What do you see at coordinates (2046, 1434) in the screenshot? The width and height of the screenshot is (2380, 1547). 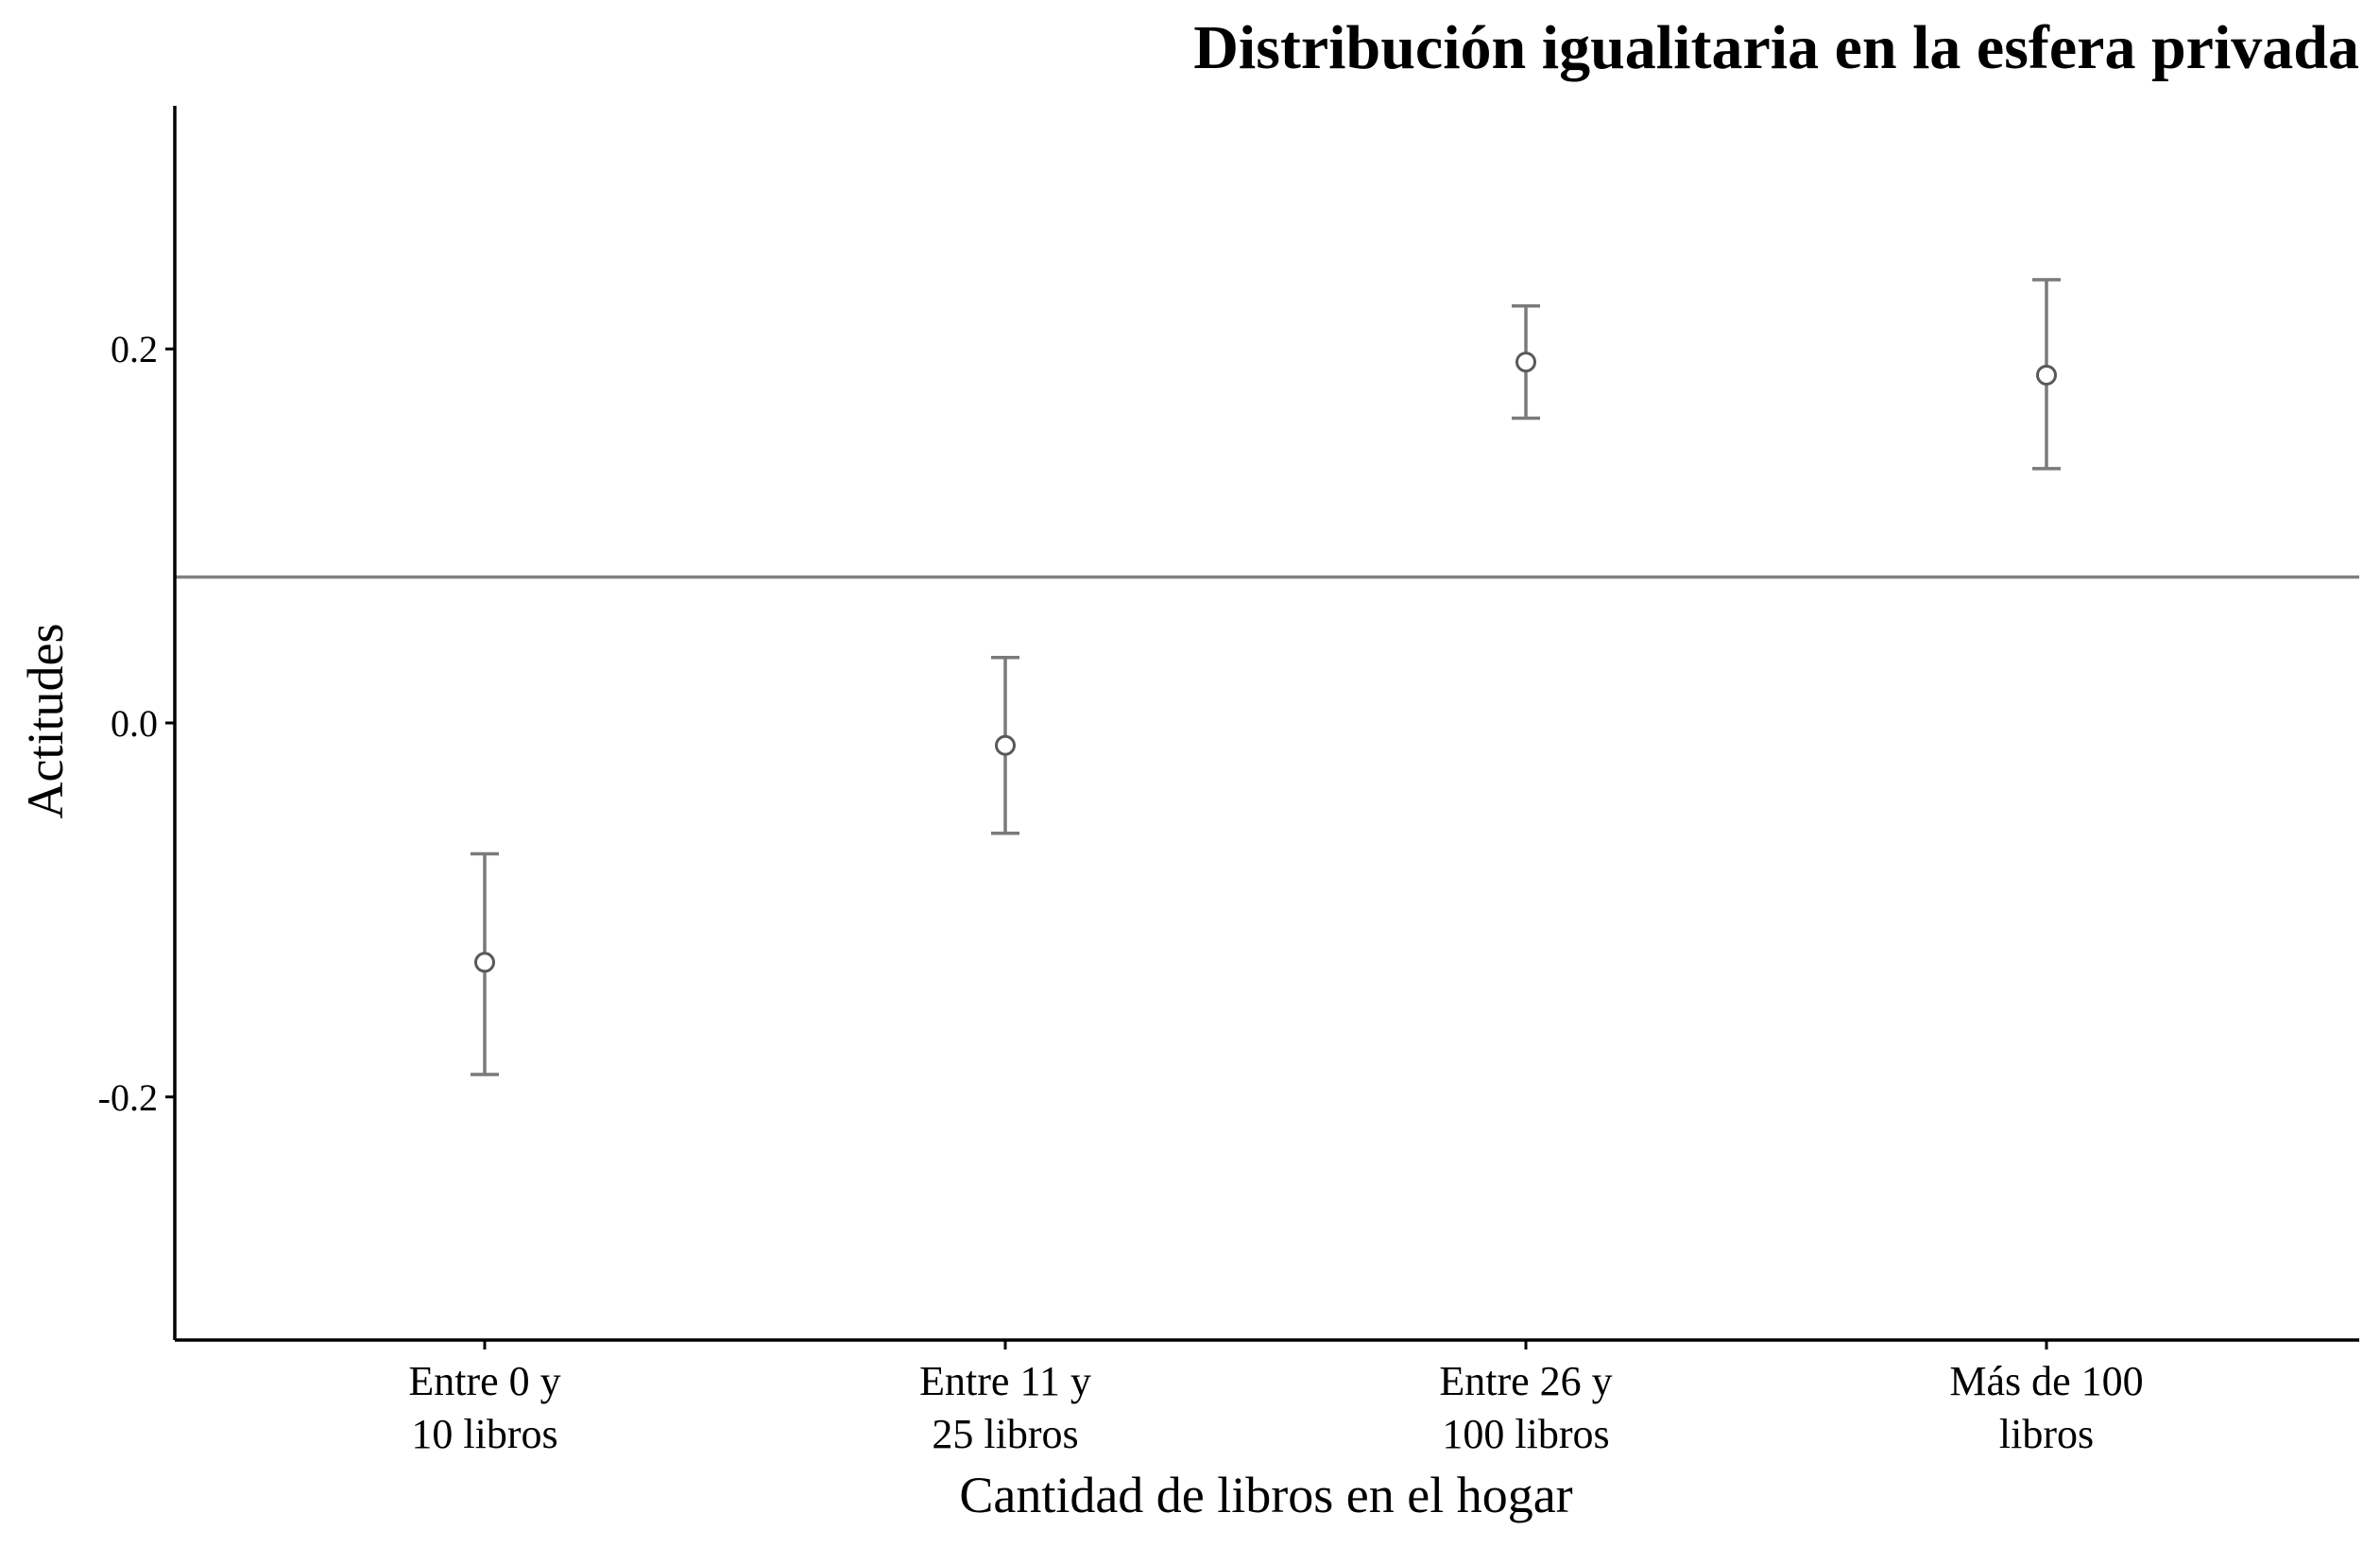 I see `x-tick-label-line: libros` at bounding box center [2046, 1434].